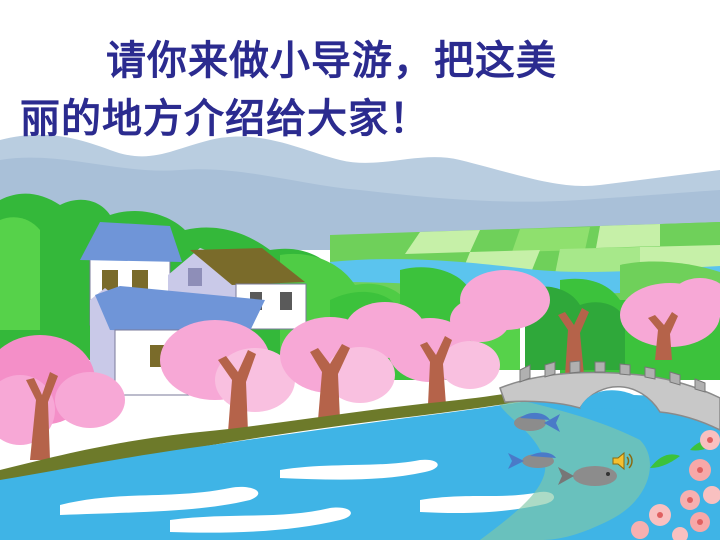 The height and width of the screenshot is (540, 720). I want to click on flower-sprigs, so click(675, 485).